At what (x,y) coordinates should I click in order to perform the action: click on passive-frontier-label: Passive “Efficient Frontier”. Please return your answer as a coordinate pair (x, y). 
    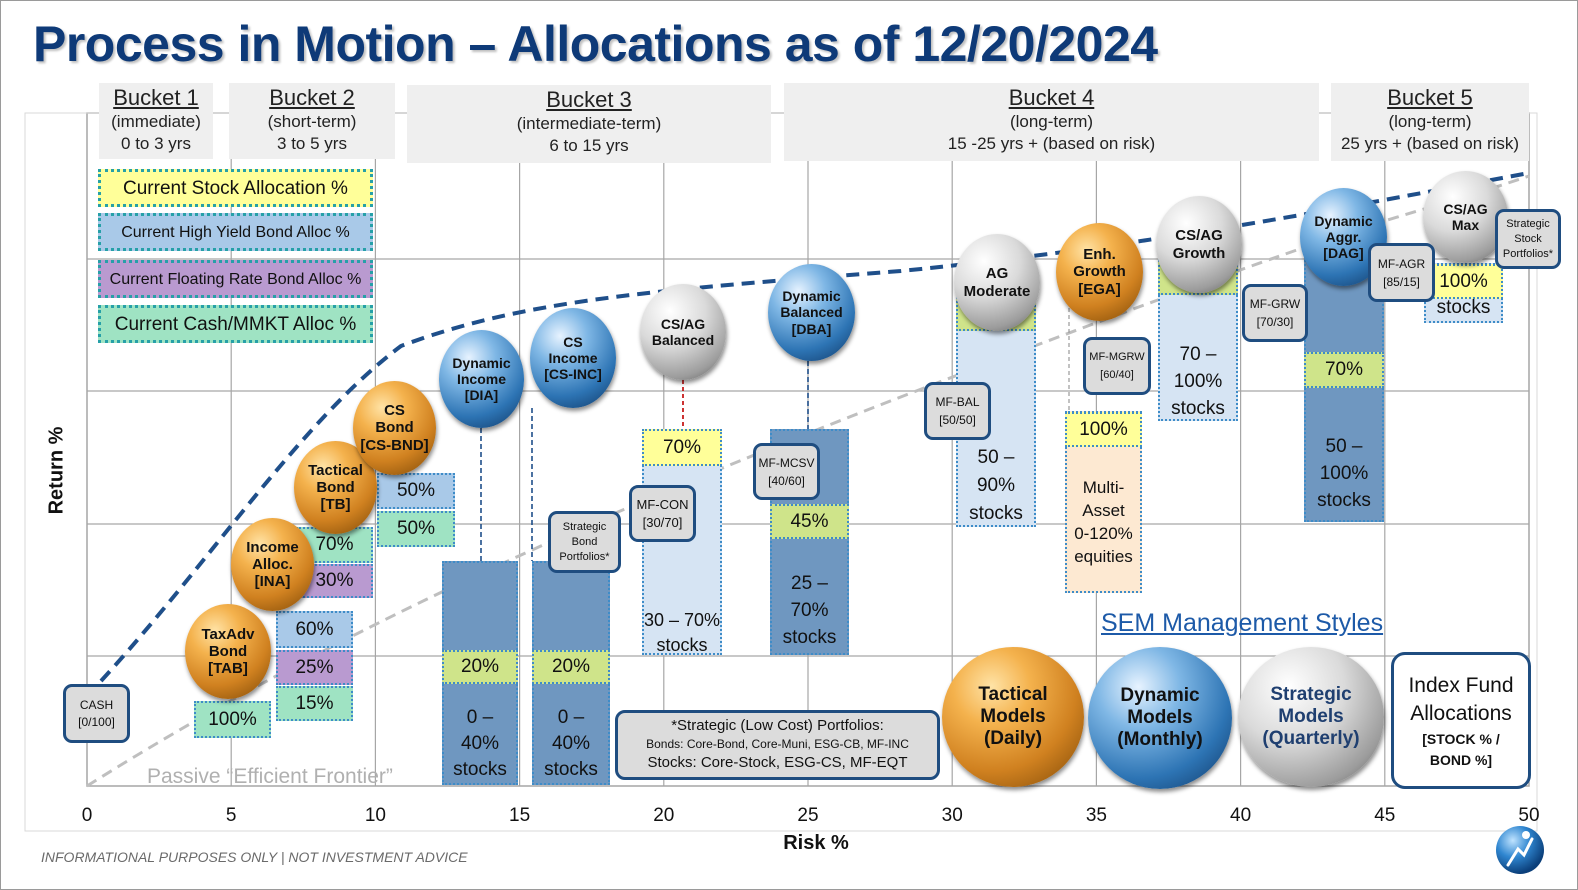
    Looking at the image, I should click on (270, 776).